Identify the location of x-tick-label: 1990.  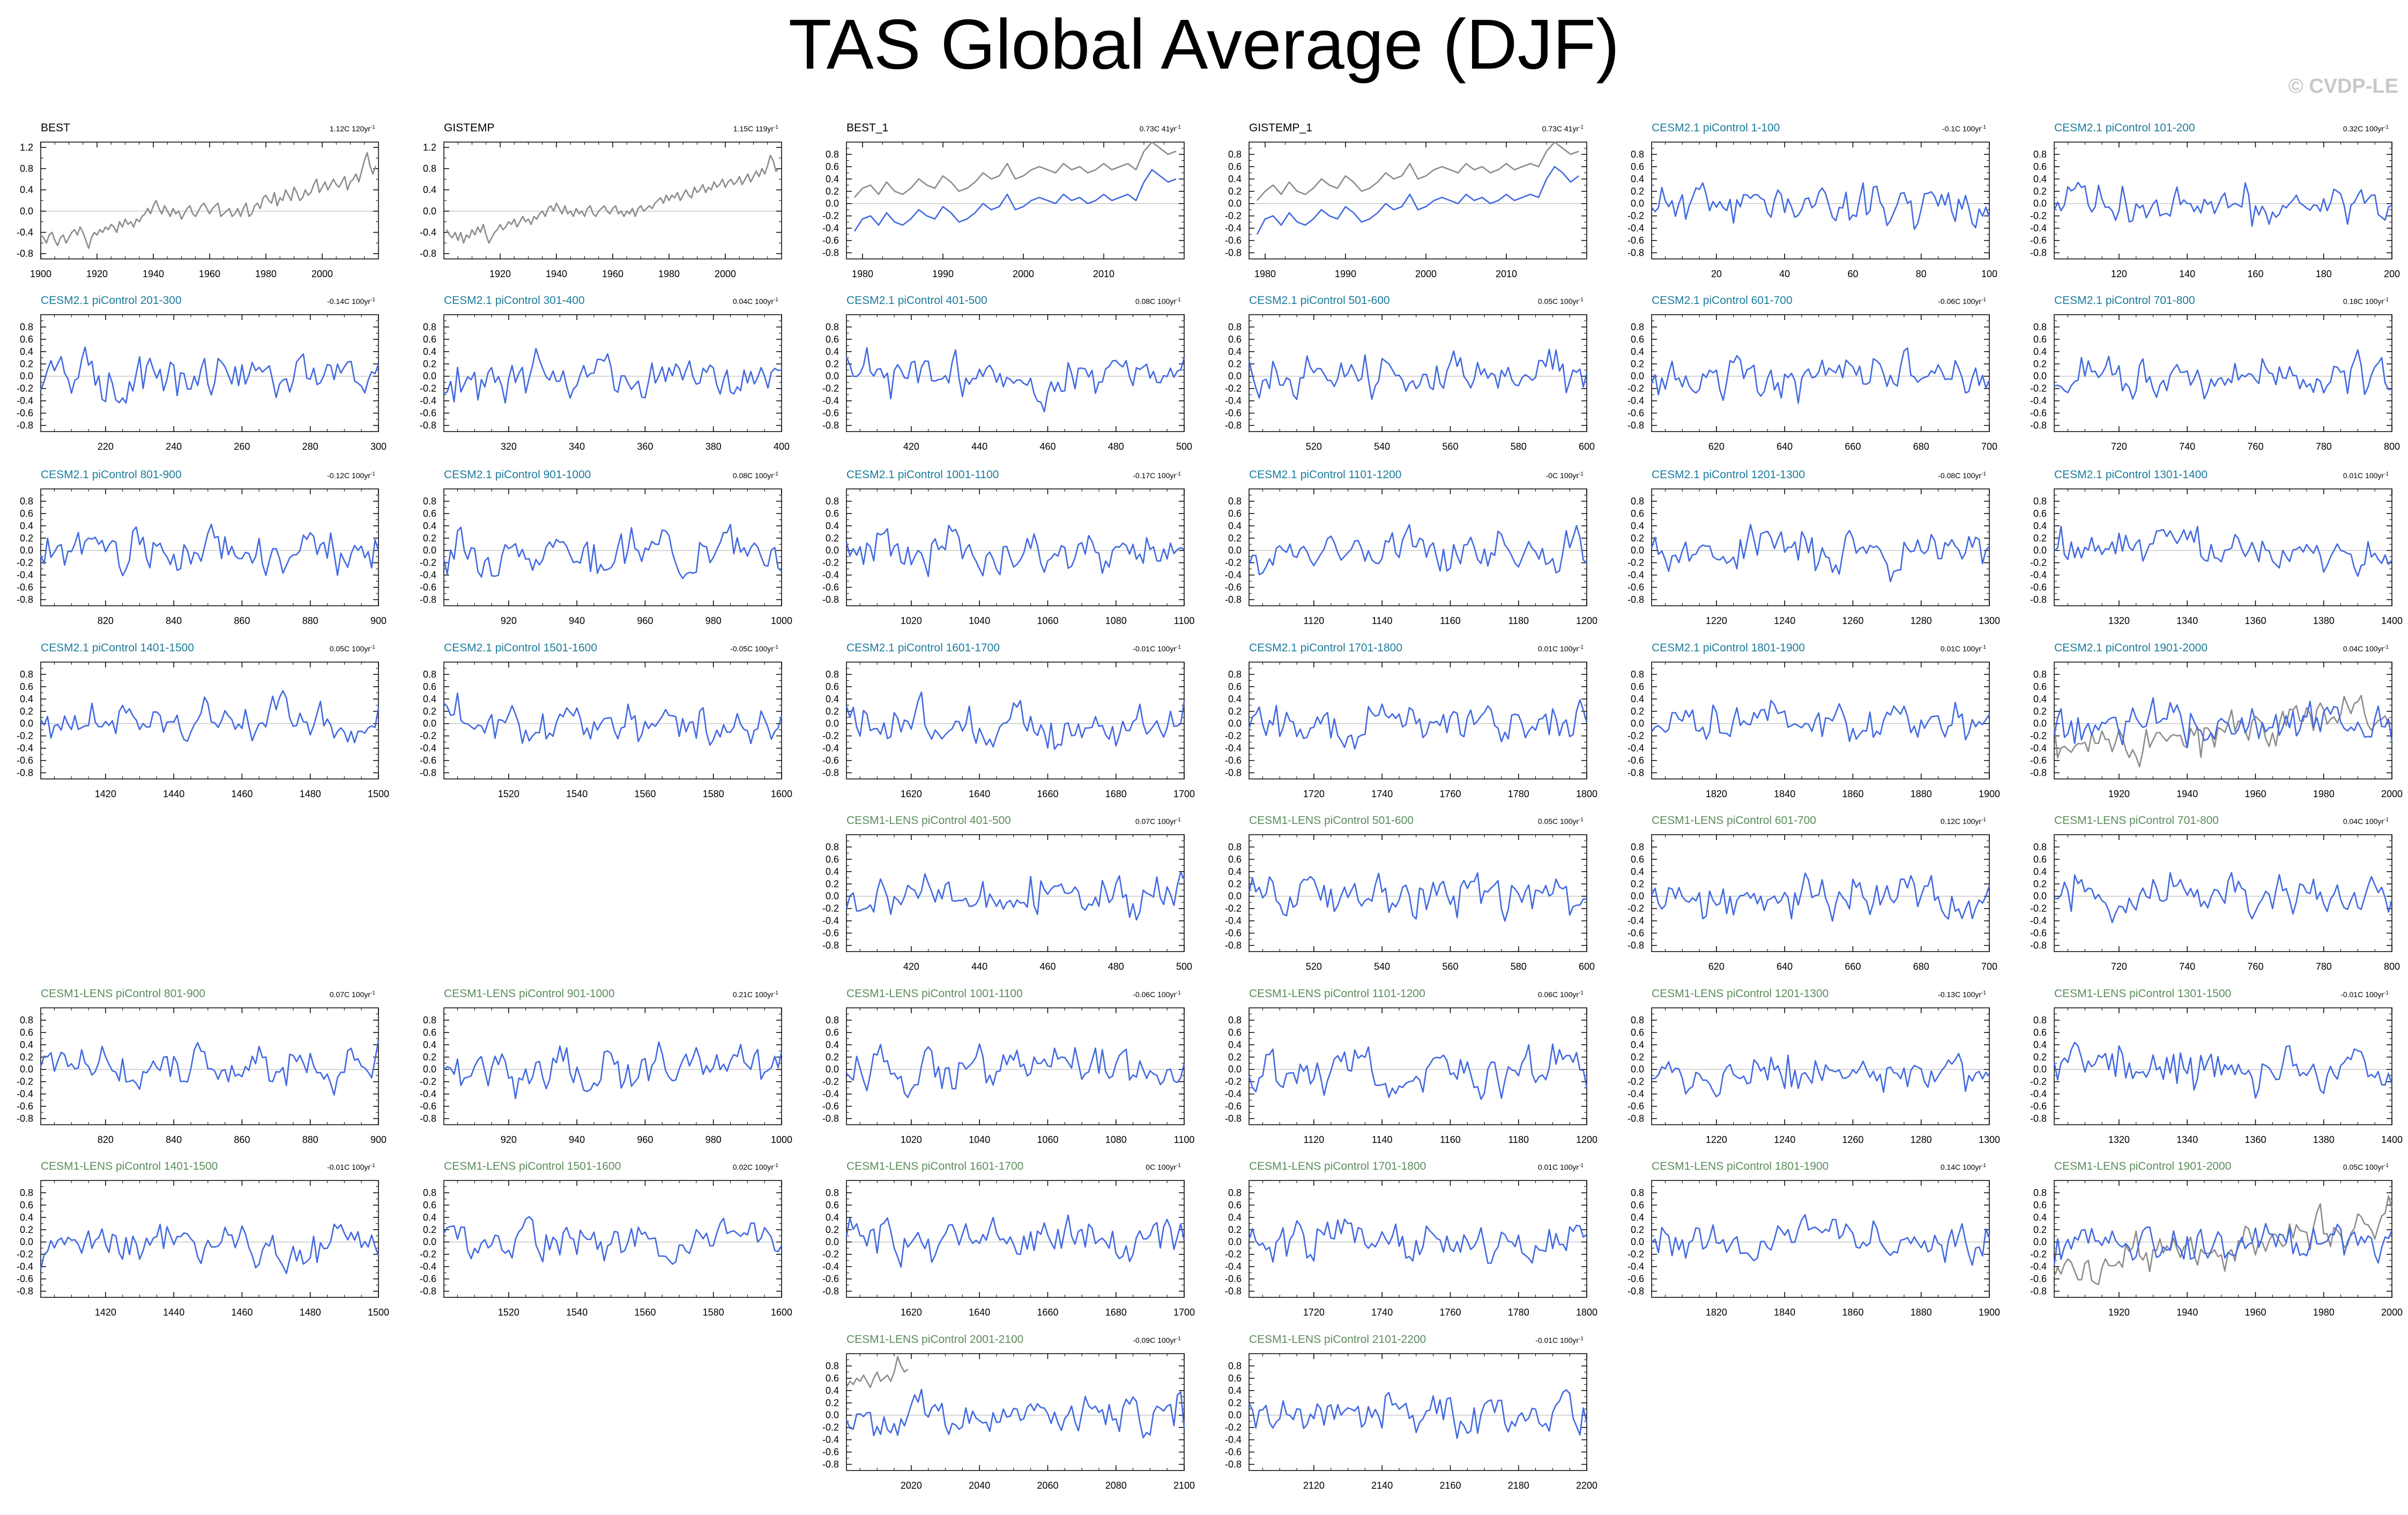
(1345, 274).